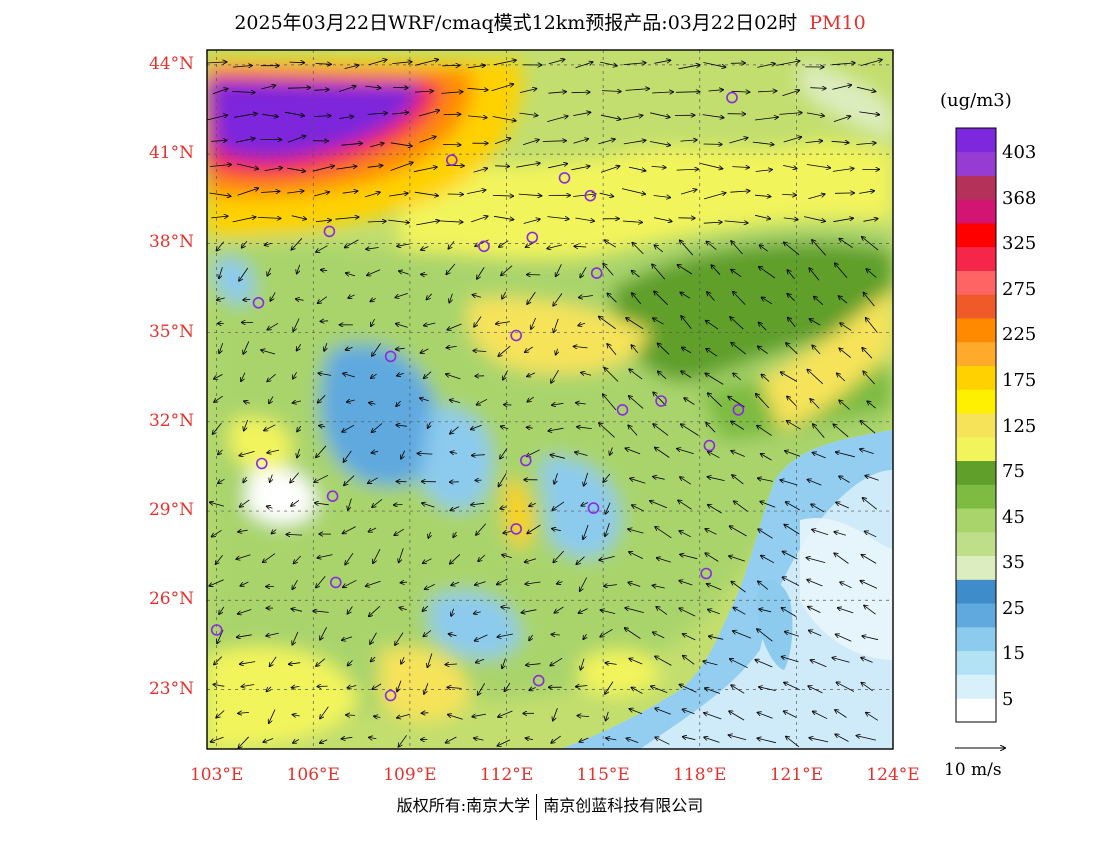 The width and height of the screenshot is (1100, 850). What do you see at coordinates (171, 688) in the screenshot?
I see `lat-label: 23°N` at bounding box center [171, 688].